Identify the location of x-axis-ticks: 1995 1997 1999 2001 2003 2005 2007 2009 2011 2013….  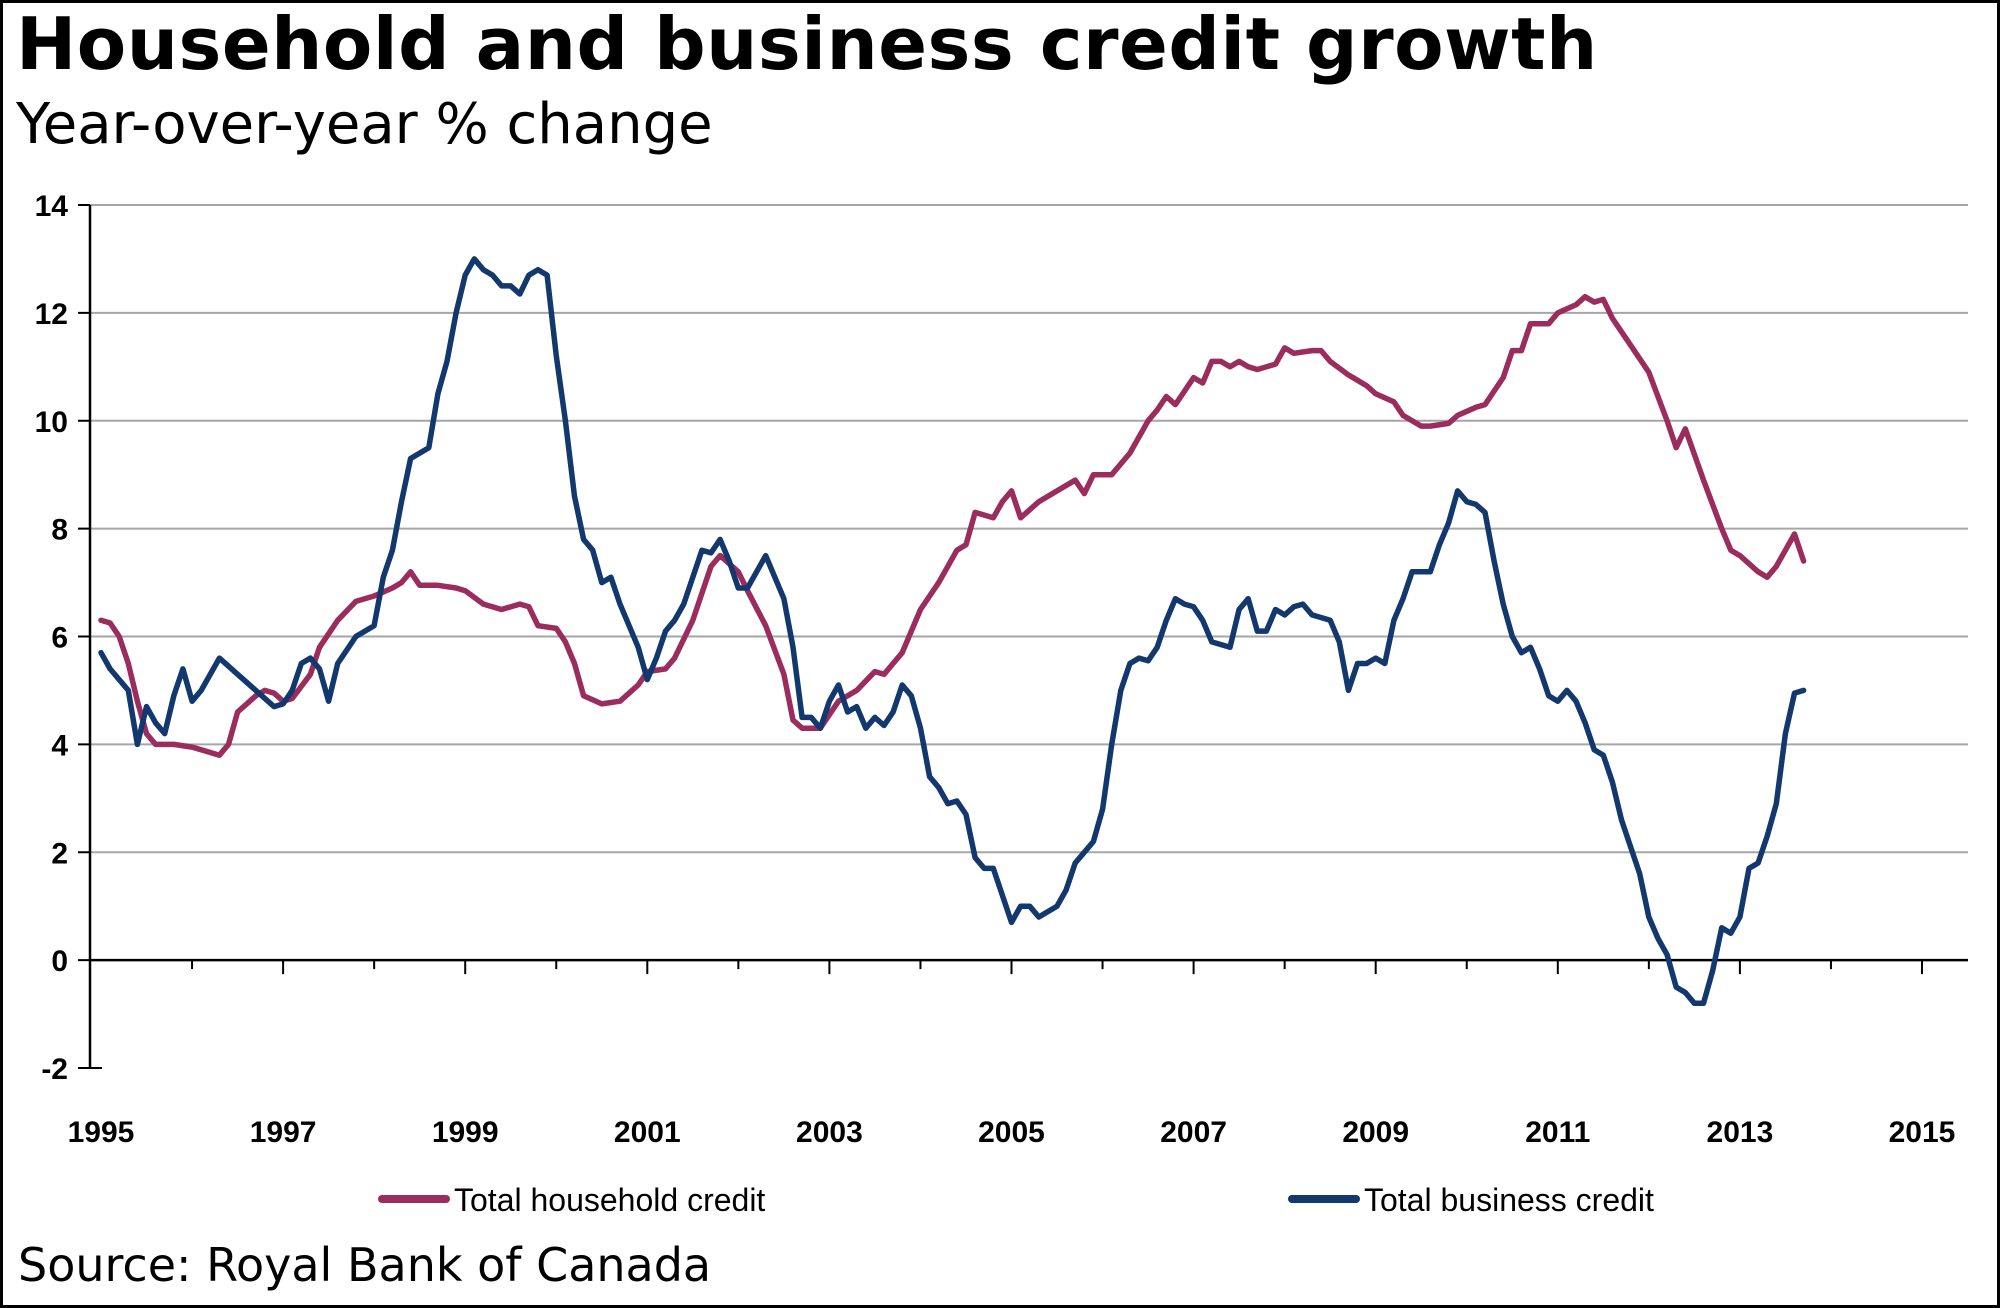
(1012, 1054).